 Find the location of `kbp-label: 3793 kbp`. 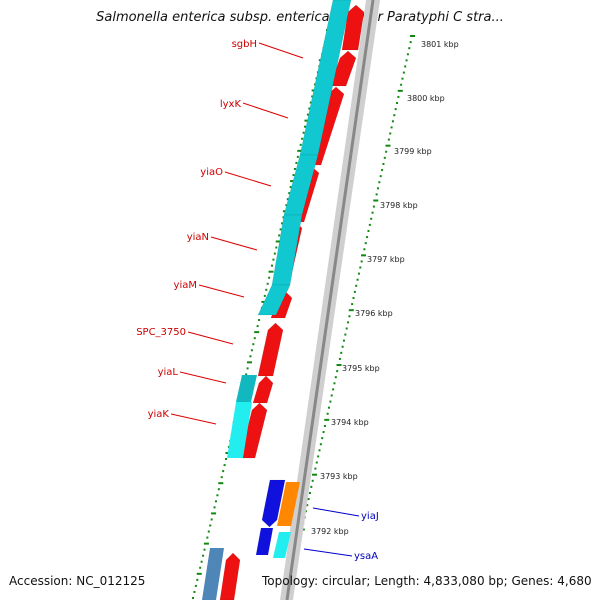

kbp-label: 3793 kbp is located at coordinates (339, 476).